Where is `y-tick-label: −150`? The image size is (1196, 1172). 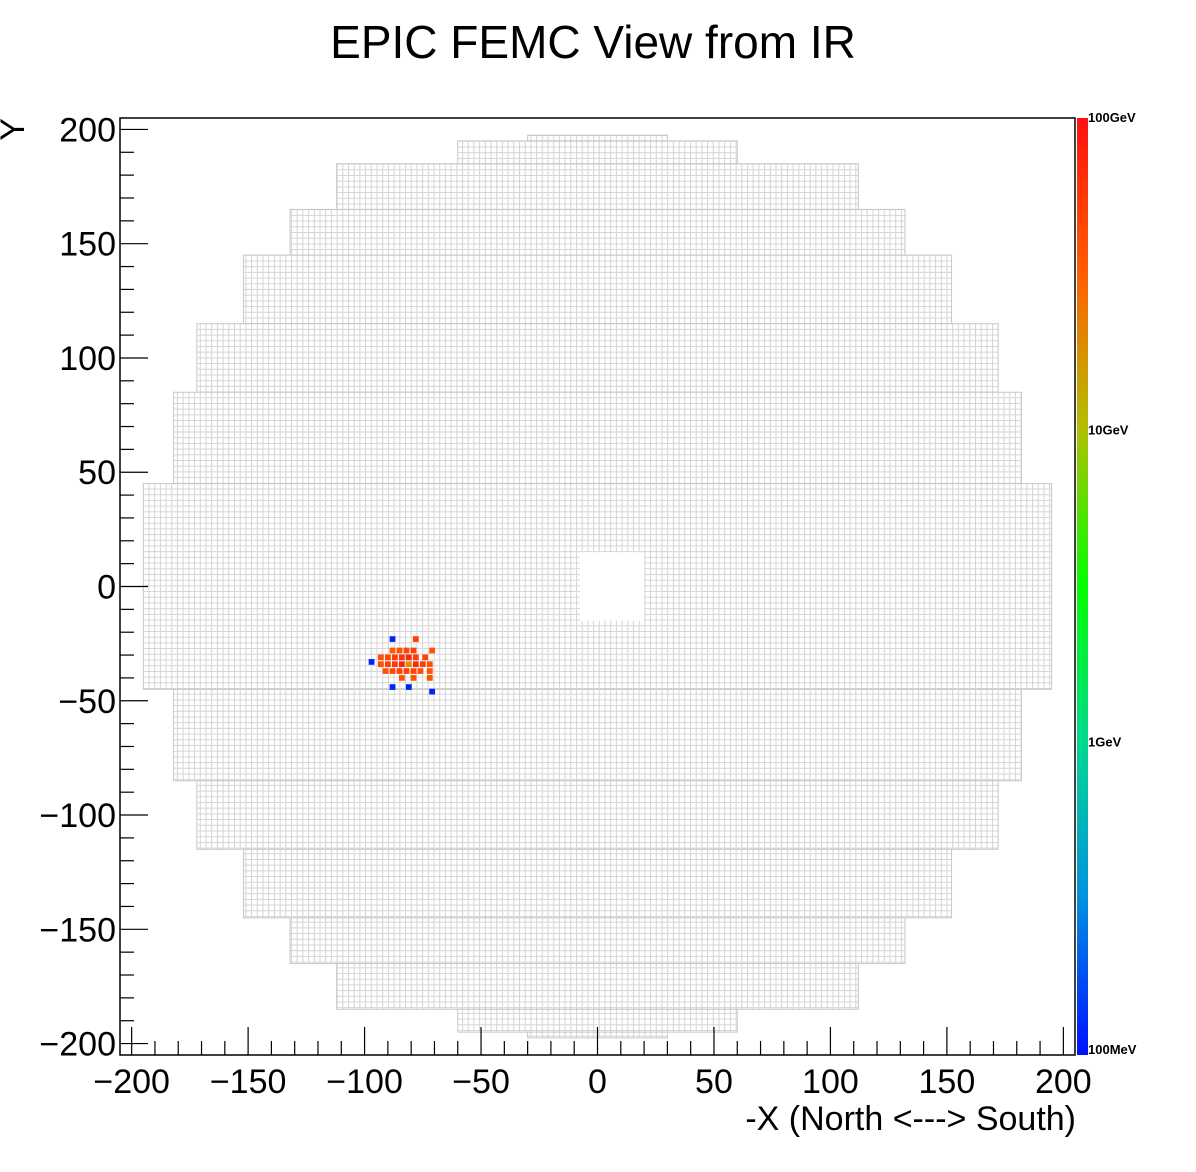
y-tick-label: −150 is located at coordinates (77, 930).